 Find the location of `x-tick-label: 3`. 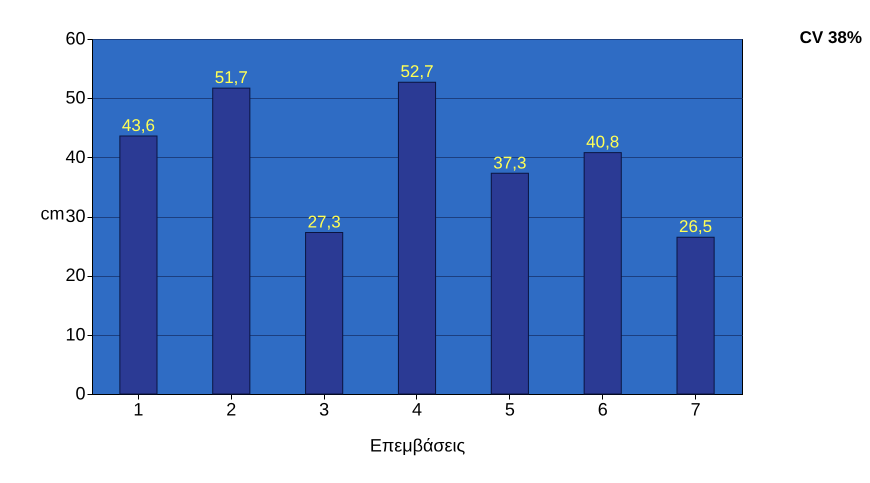

x-tick-label: 3 is located at coordinates (324, 410).